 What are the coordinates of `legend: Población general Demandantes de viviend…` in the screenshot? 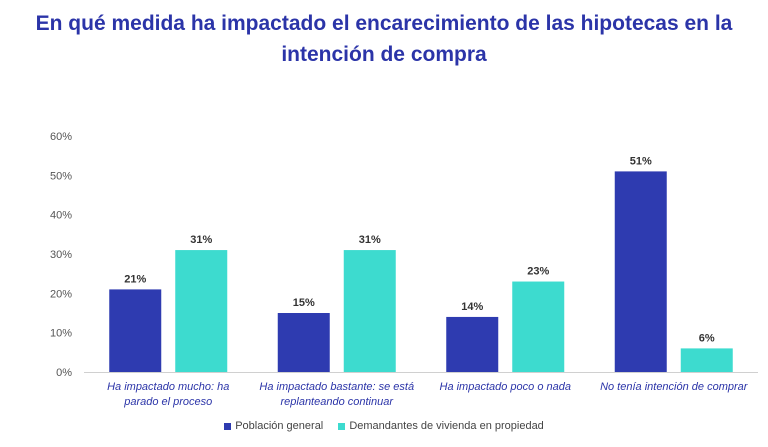 It's located at (384, 426).